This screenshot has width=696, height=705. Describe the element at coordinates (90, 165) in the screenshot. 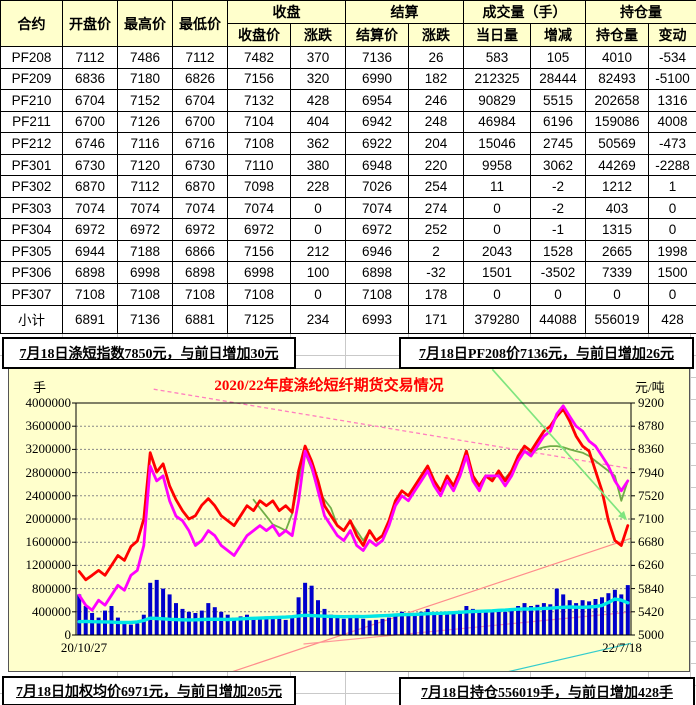

I see `value-cell: 6730` at that location.